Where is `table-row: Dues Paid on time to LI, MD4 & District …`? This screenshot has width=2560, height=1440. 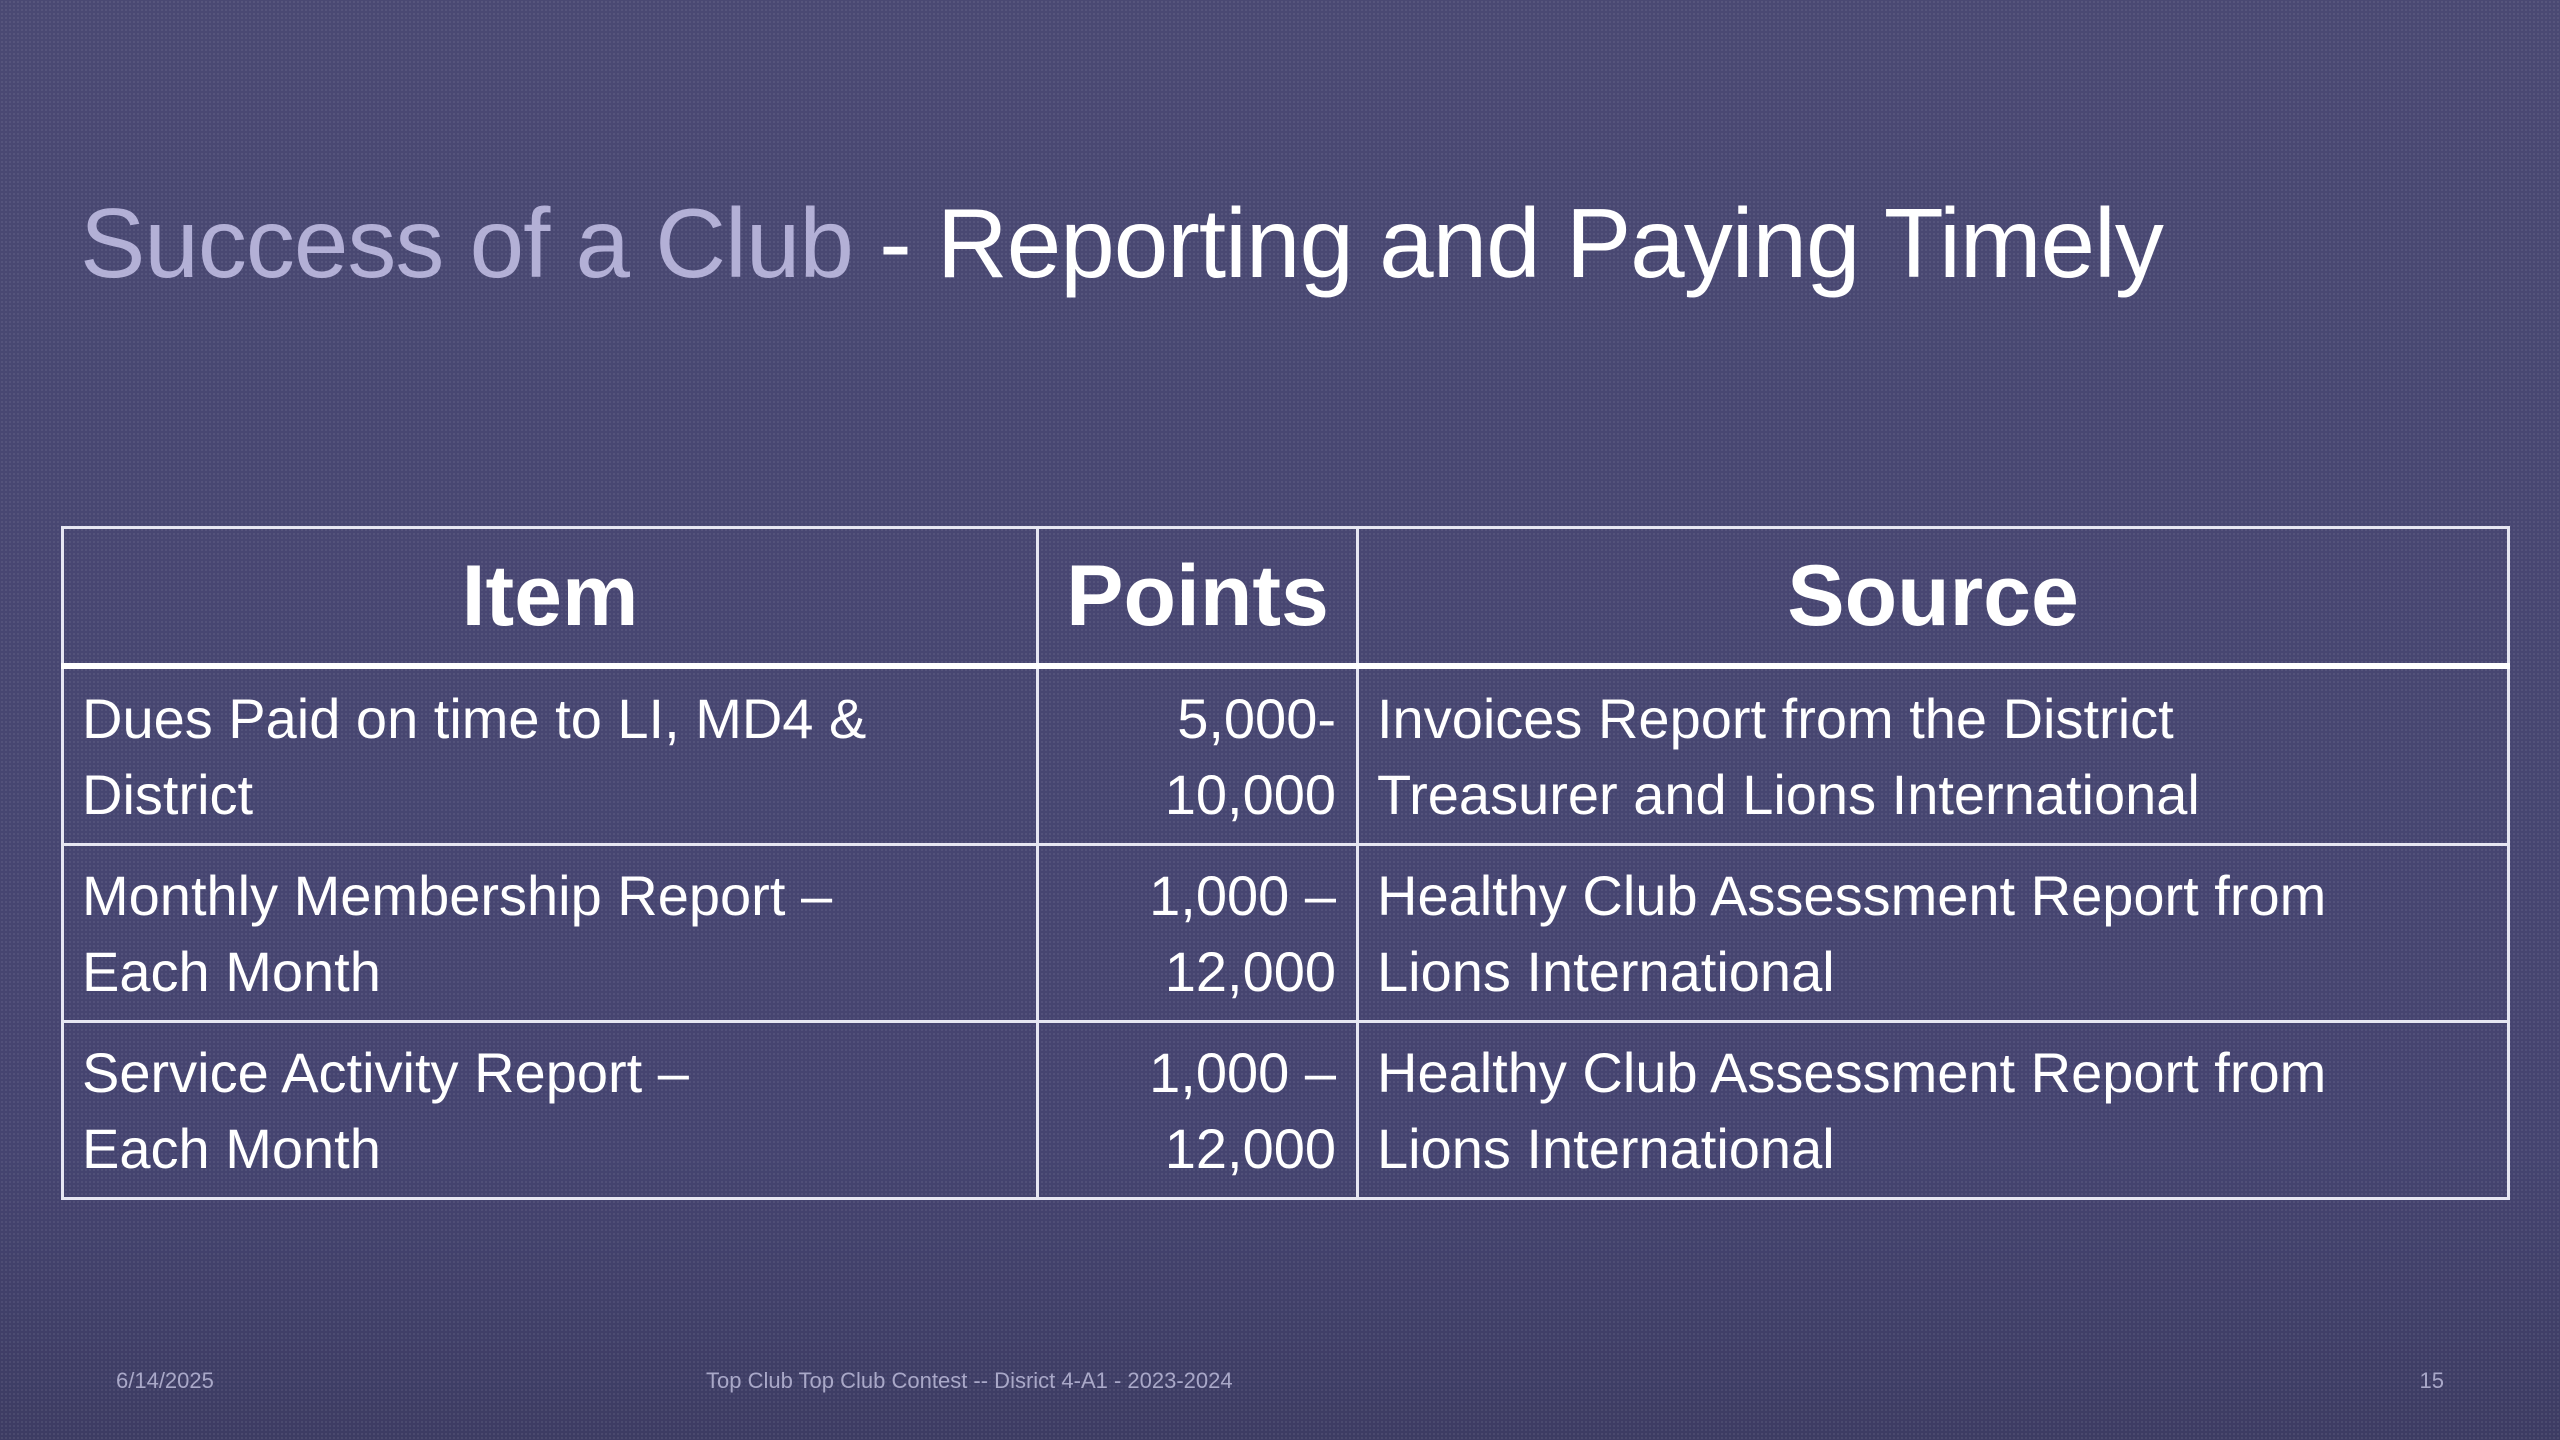
table-row: Dues Paid on time to LI, MD4 & District … is located at coordinates (1285, 755).